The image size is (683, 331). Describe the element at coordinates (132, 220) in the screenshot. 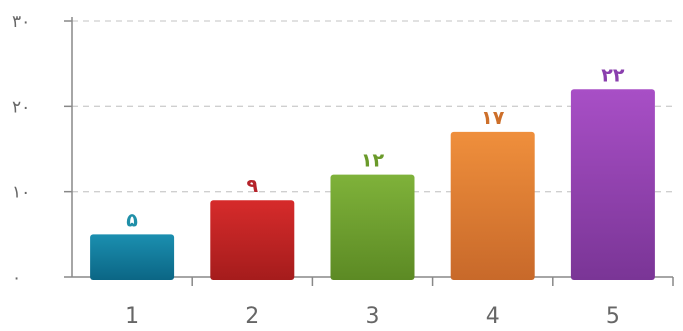

I see `data-label: ۵` at that location.